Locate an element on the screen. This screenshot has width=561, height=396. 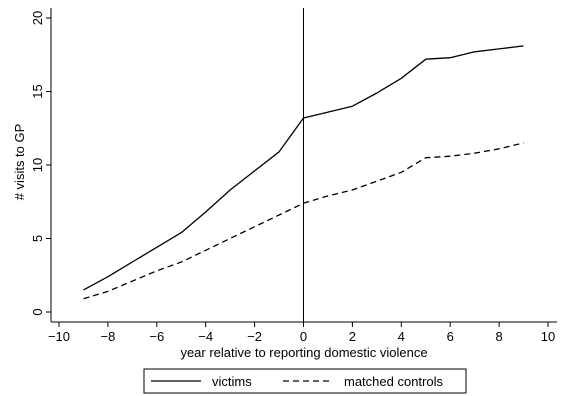
x-tick-label: −10 is located at coordinates (59, 336).